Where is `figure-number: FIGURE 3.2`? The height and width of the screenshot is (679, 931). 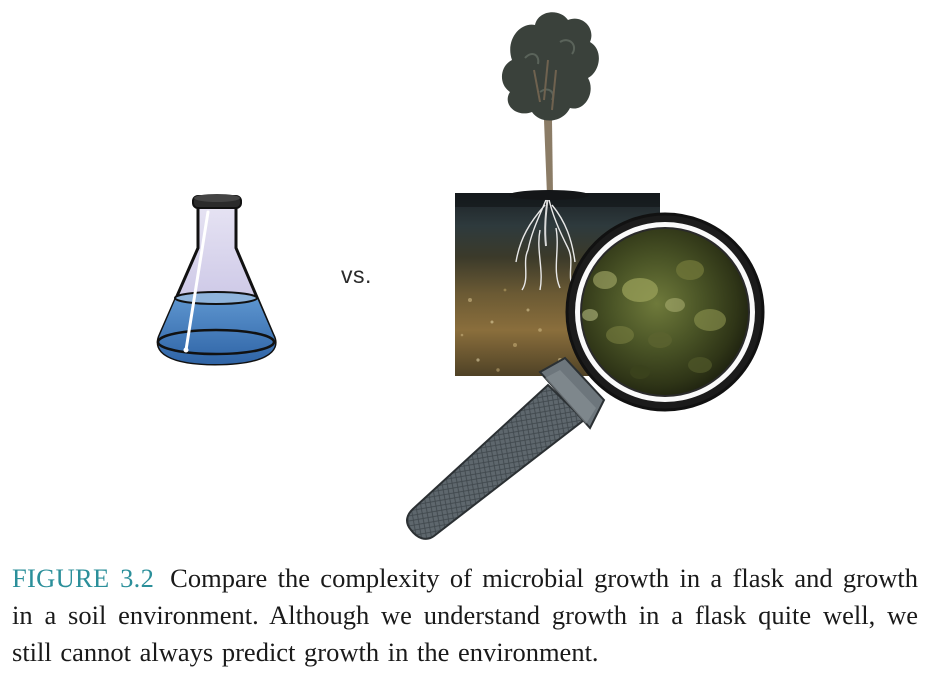 figure-number: FIGURE 3.2 is located at coordinates (83, 578).